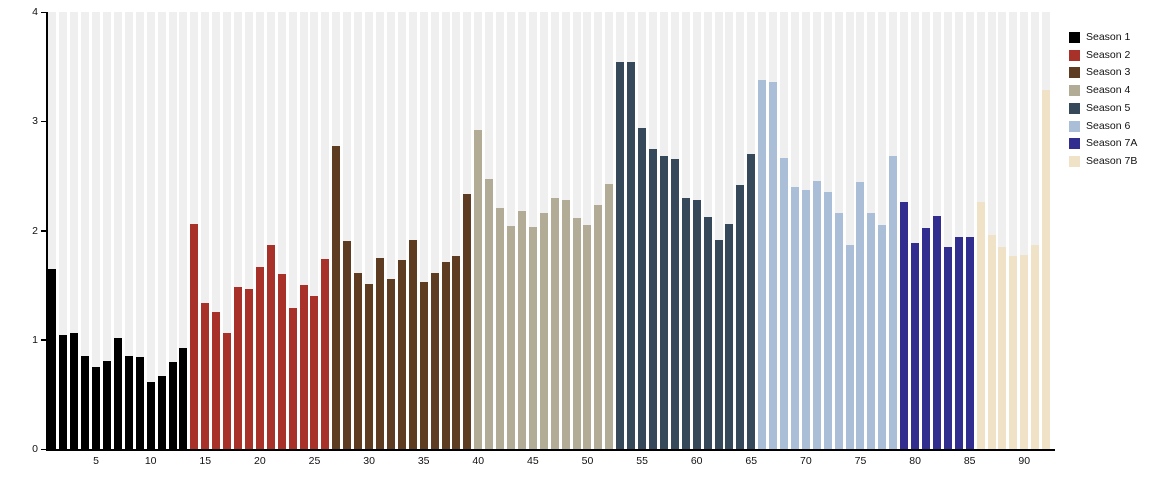 The height and width of the screenshot is (500, 1151). Describe the element at coordinates (958, 343) in the screenshot. I see `bar-episode-84-season-7a` at that location.